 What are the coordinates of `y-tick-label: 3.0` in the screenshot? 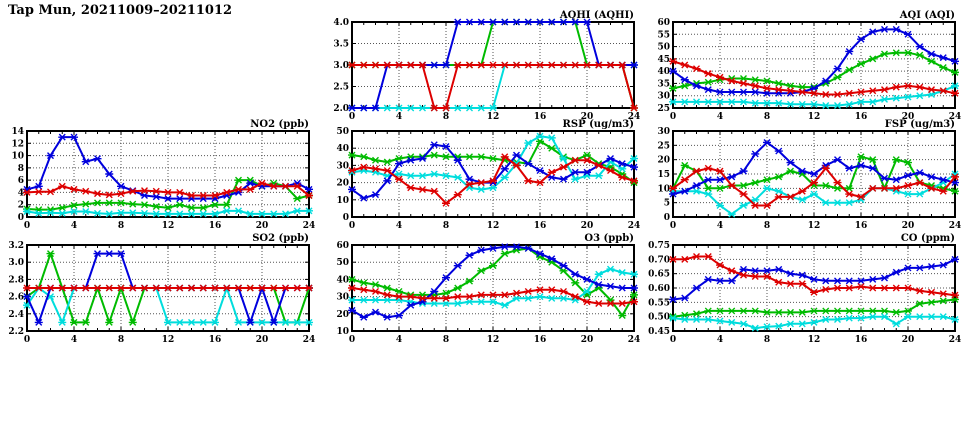 It's located at (16, 263).